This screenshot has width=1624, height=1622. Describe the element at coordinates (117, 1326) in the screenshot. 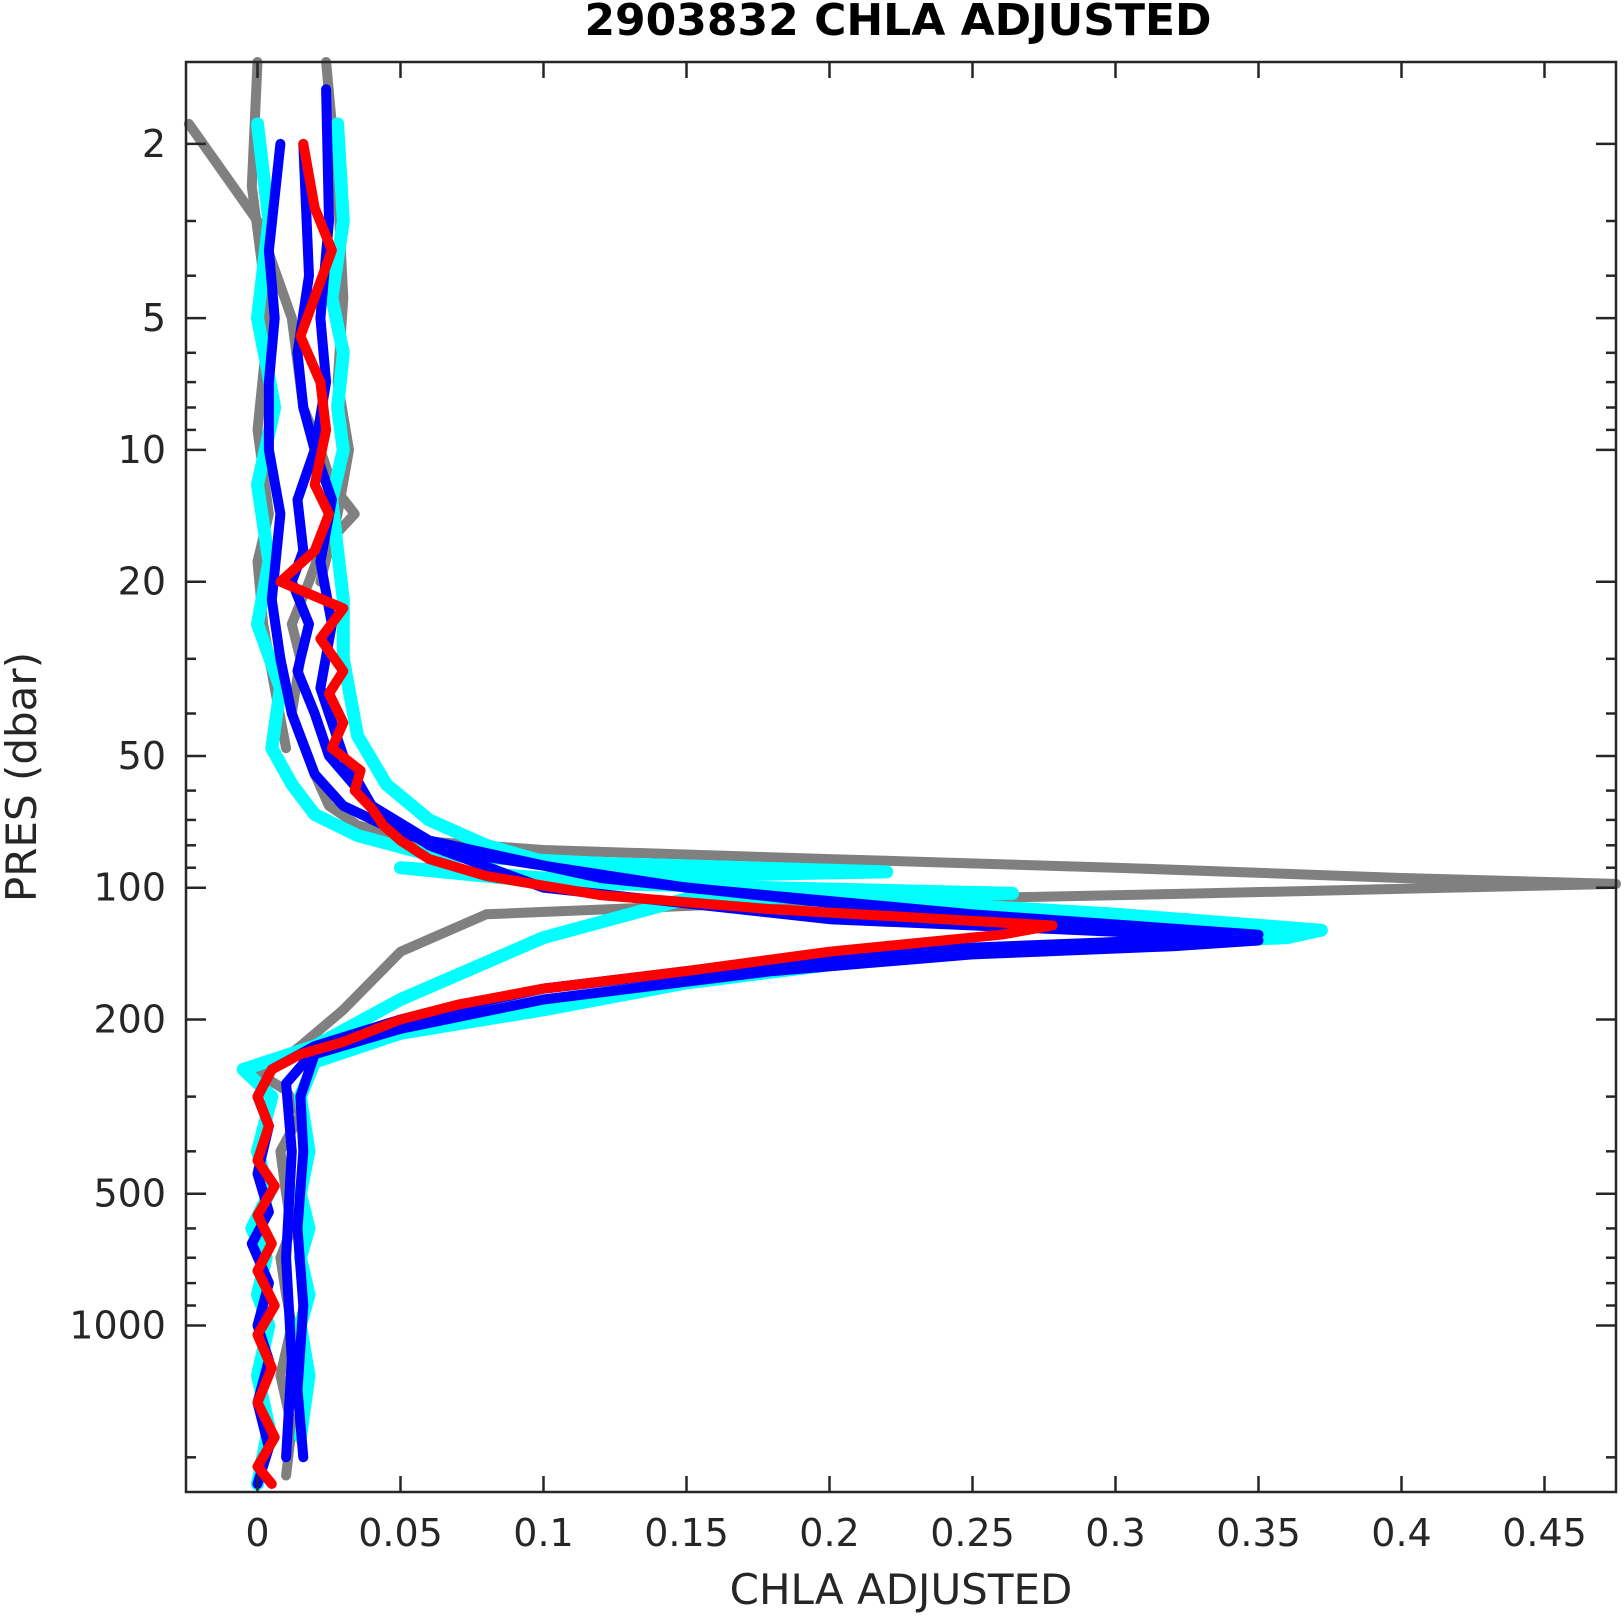

I see `y-tick-label: 1000` at that location.